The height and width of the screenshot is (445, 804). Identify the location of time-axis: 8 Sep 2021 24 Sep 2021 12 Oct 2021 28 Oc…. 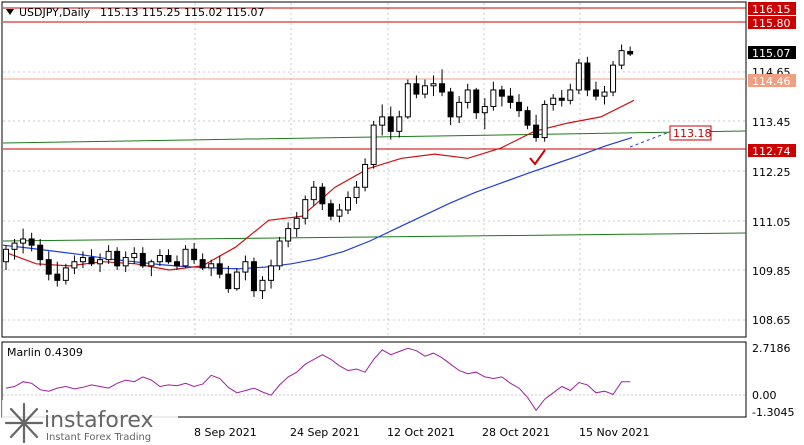
(421, 432).